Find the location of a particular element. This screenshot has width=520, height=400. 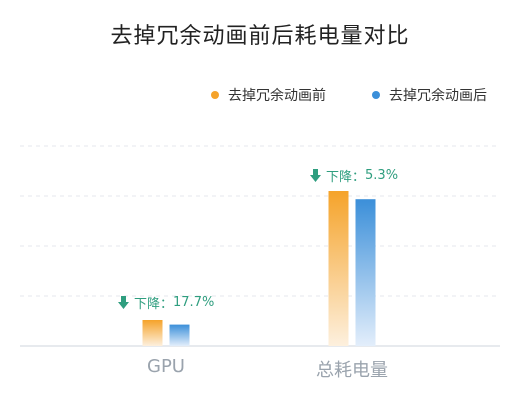

legend-item-after: 去掉冗余动画后 is located at coordinates (429, 95).